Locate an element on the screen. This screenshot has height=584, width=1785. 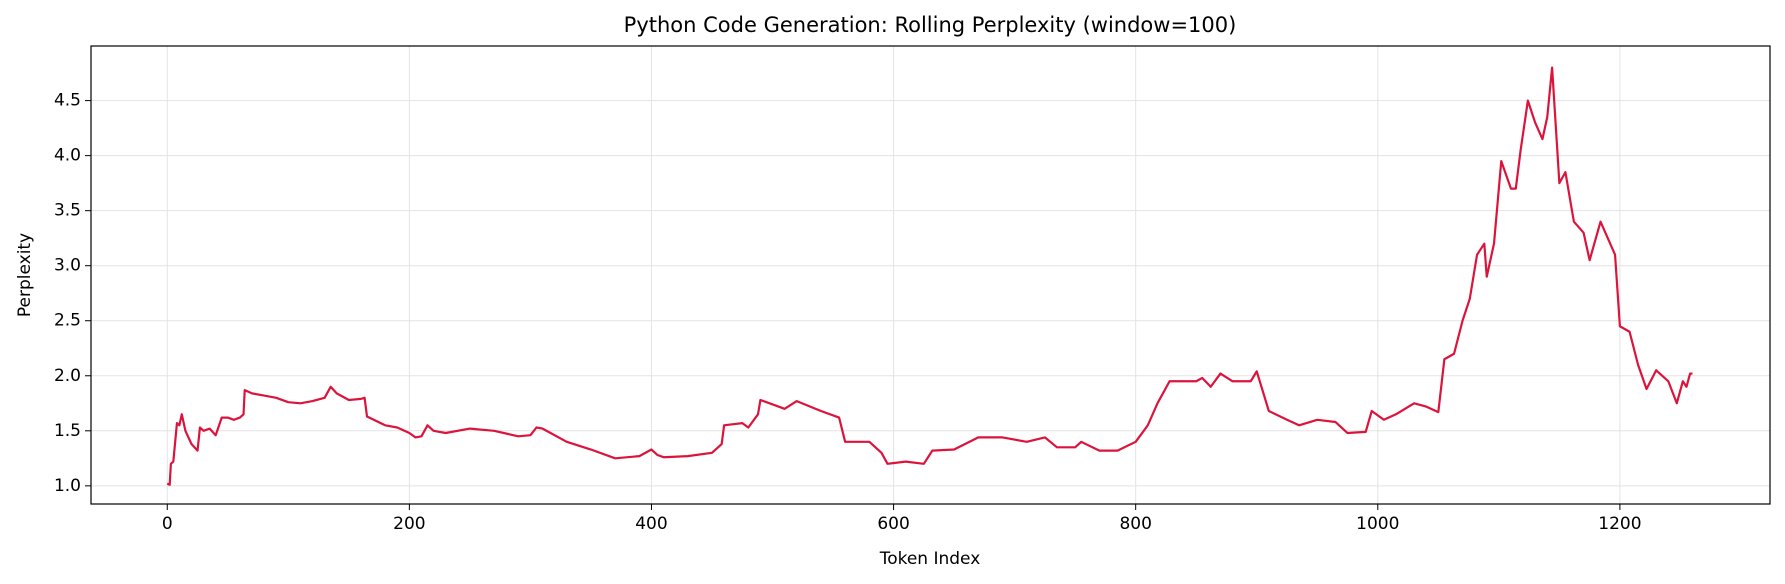
y-tick-label: 3.0 is located at coordinates (67, 266).